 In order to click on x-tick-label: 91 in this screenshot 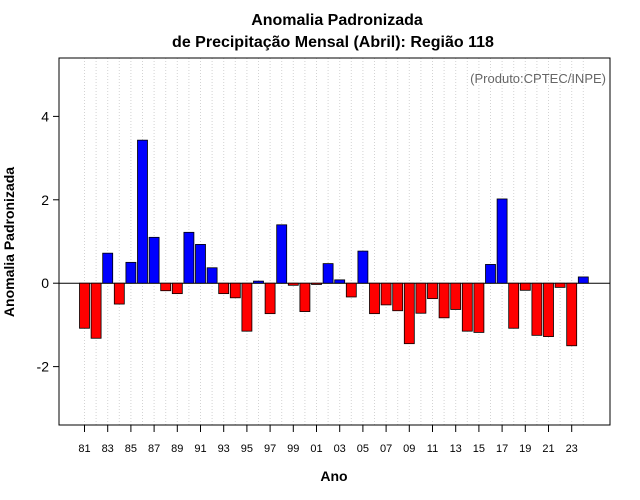, I will do `click(200, 449)`.